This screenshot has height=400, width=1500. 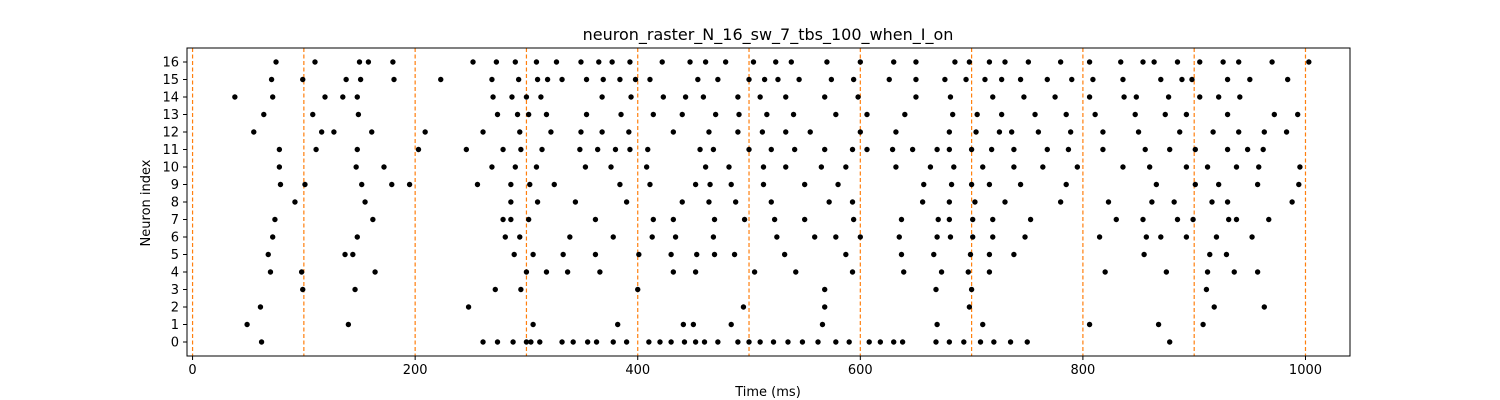 What do you see at coordinates (170, 133) in the screenshot?
I see `y-tick-label: 12` at bounding box center [170, 133].